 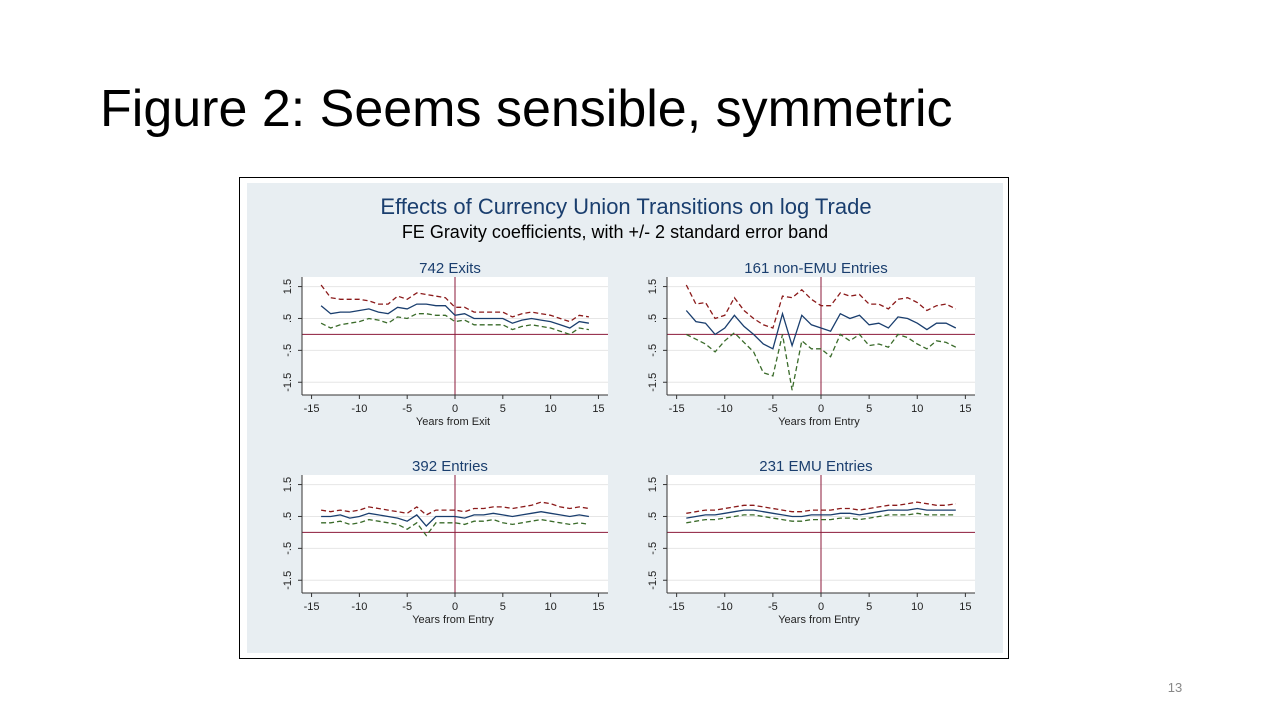 I want to click on page-number: 13, so click(x=1175, y=687).